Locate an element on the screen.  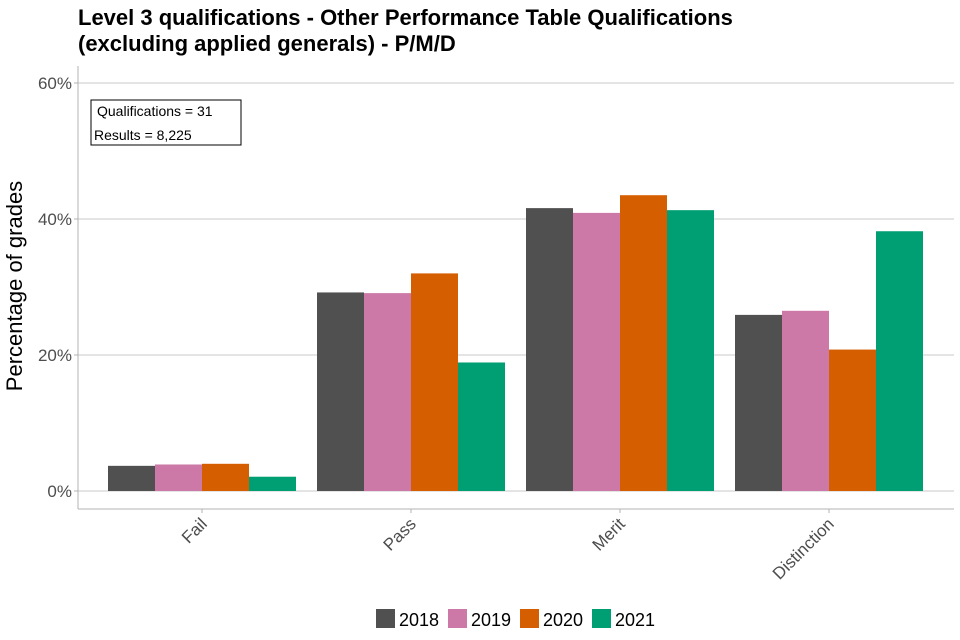
bar-fail-2019 is located at coordinates (178, 477).